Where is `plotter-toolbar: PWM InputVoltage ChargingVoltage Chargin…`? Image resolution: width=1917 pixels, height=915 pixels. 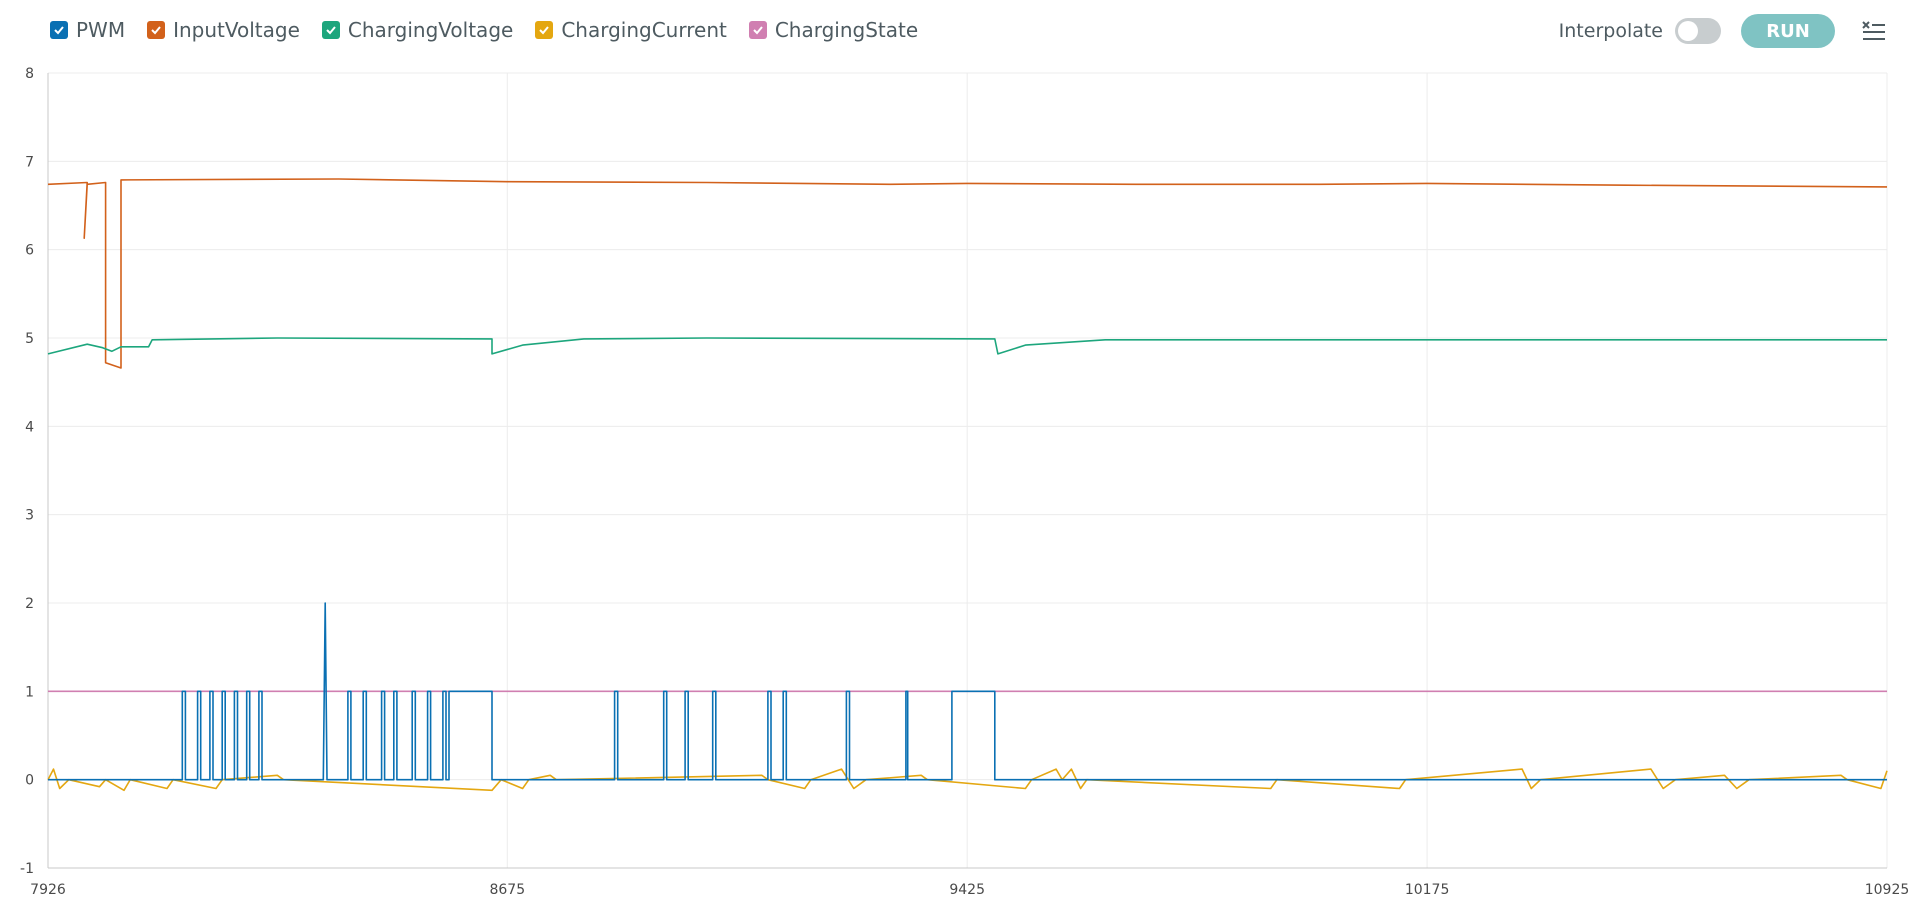 plotter-toolbar: PWM InputVoltage ChargingVoltage Chargin… is located at coordinates (958, 31).